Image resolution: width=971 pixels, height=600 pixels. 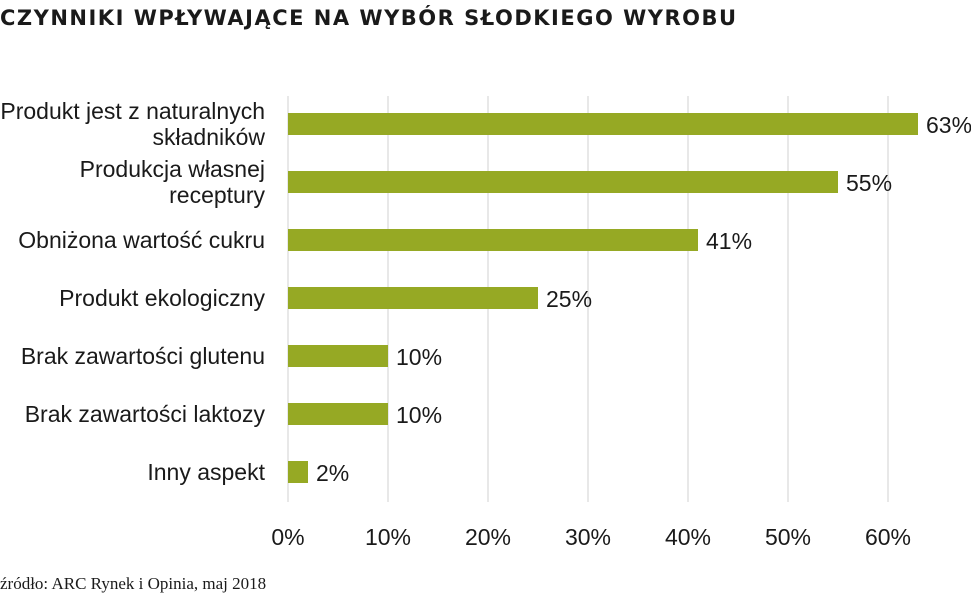 I want to click on x-tick-label: 40%, so click(x=688, y=537).